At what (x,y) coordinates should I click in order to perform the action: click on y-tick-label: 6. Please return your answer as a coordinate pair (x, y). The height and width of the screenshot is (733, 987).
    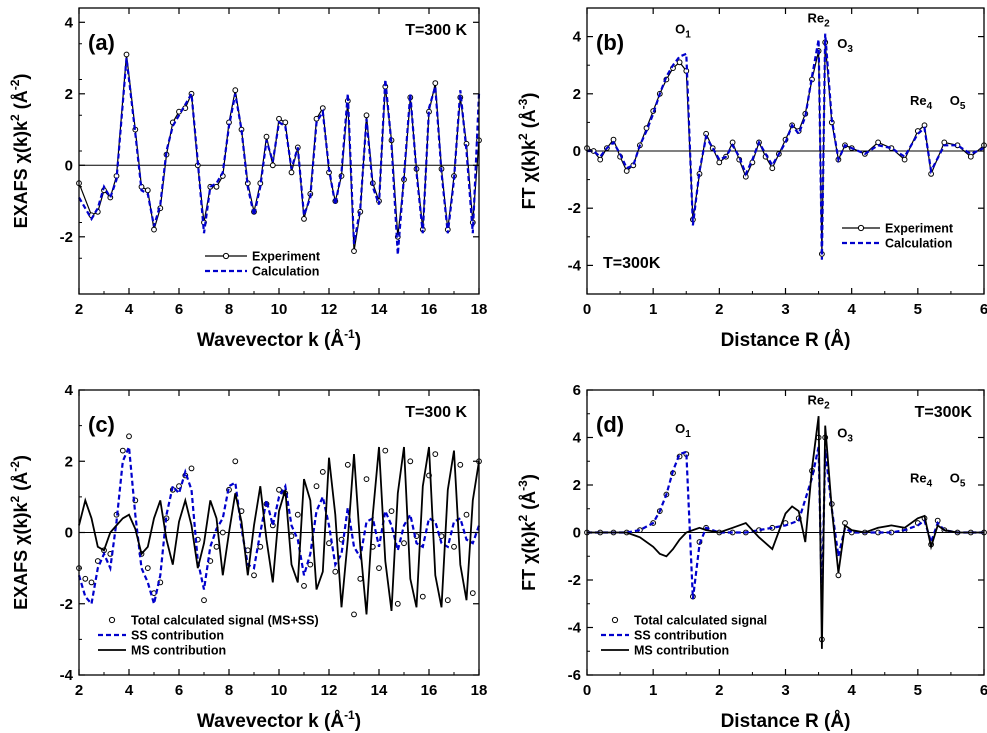
    Looking at the image, I should click on (577, 390).